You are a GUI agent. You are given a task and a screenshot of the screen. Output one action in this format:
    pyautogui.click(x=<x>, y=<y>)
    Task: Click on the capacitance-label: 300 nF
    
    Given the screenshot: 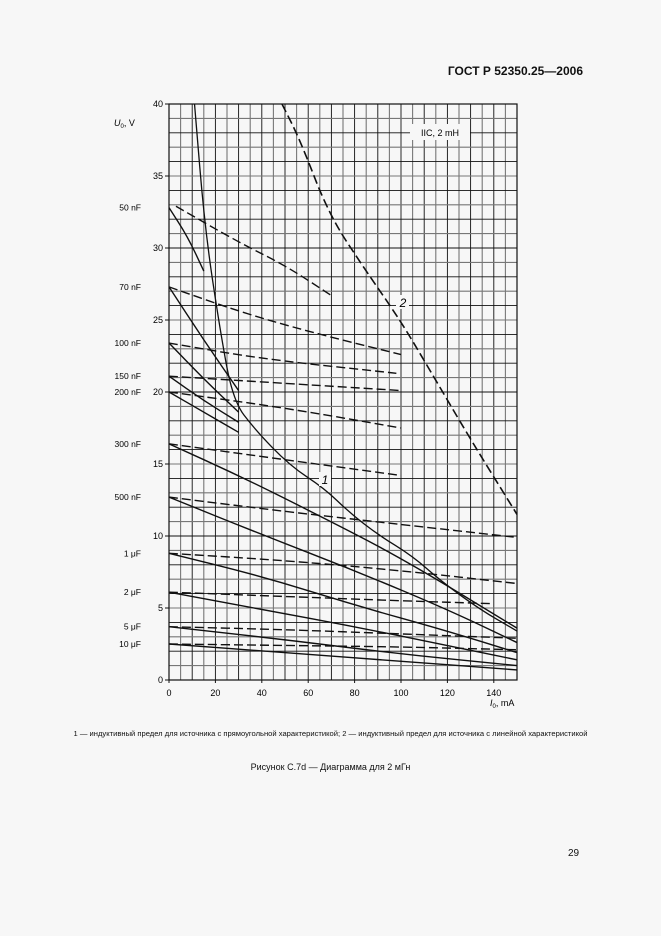 What is the action you would take?
    pyautogui.click(x=128, y=444)
    